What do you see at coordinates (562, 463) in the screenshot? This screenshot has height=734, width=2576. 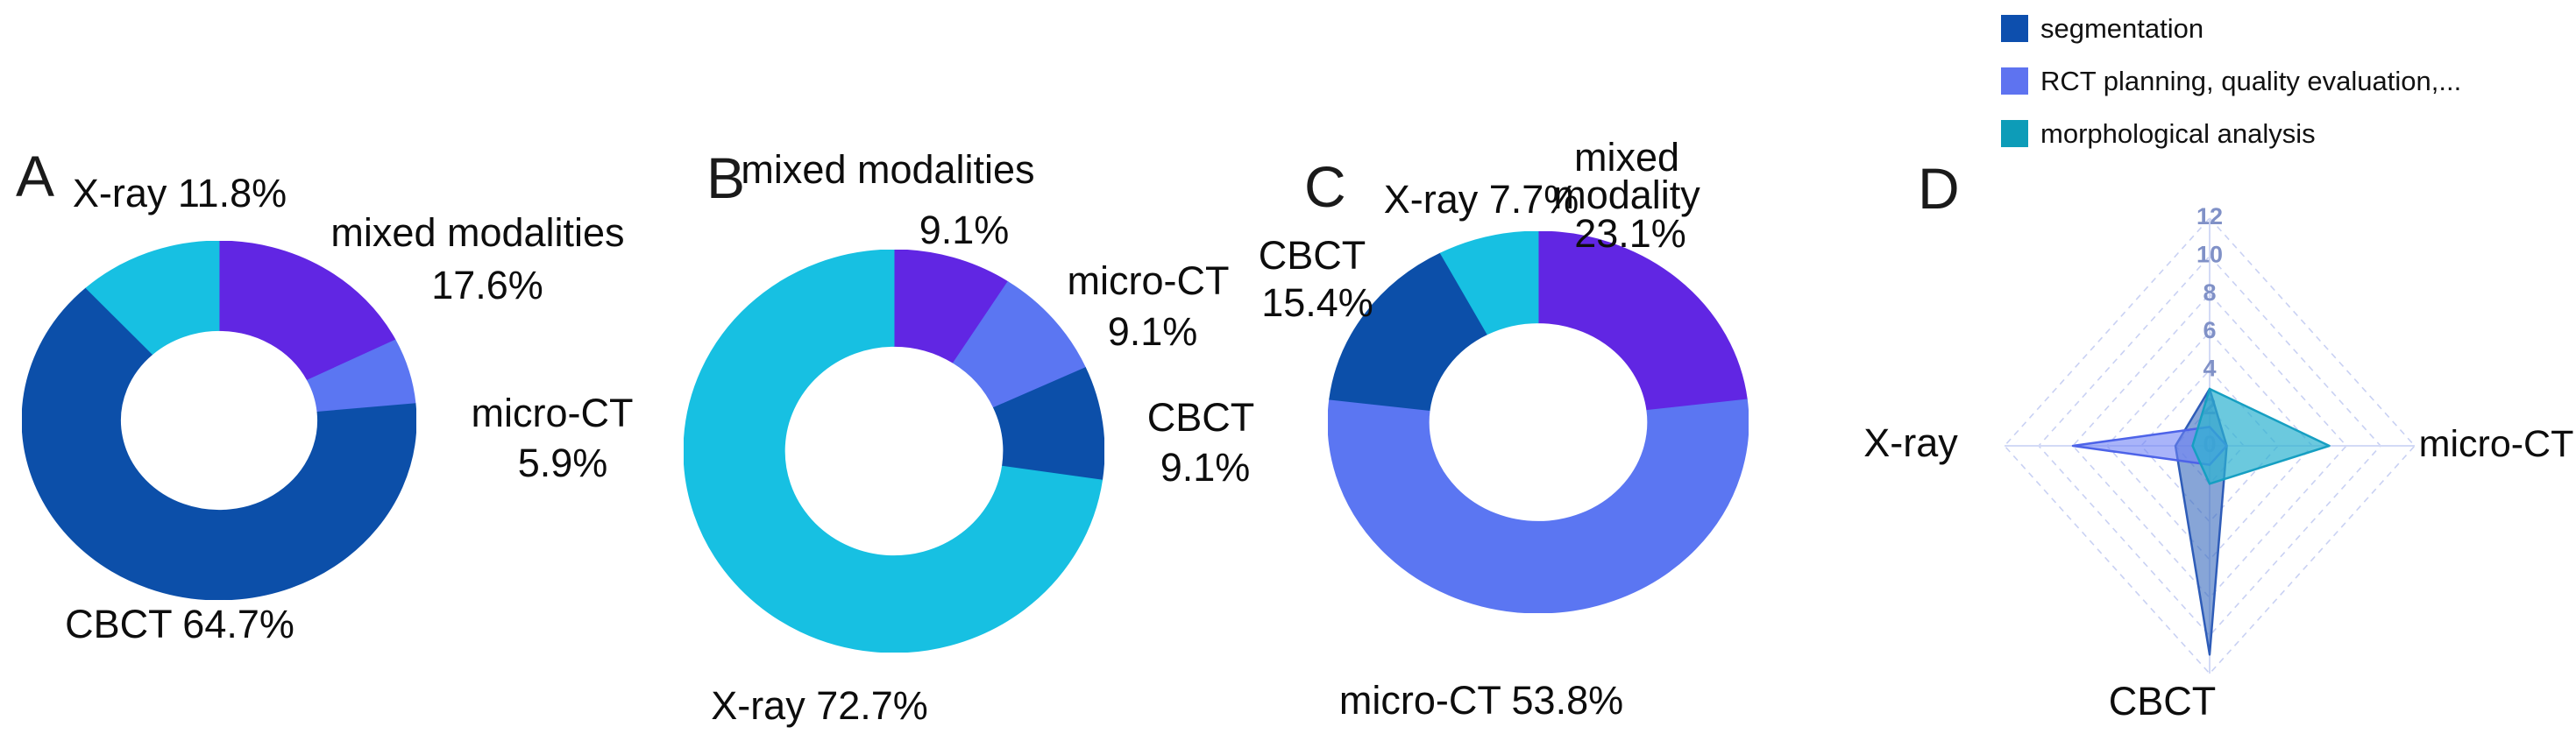 I see `slice-value-a-microct: 5.9%` at bounding box center [562, 463].